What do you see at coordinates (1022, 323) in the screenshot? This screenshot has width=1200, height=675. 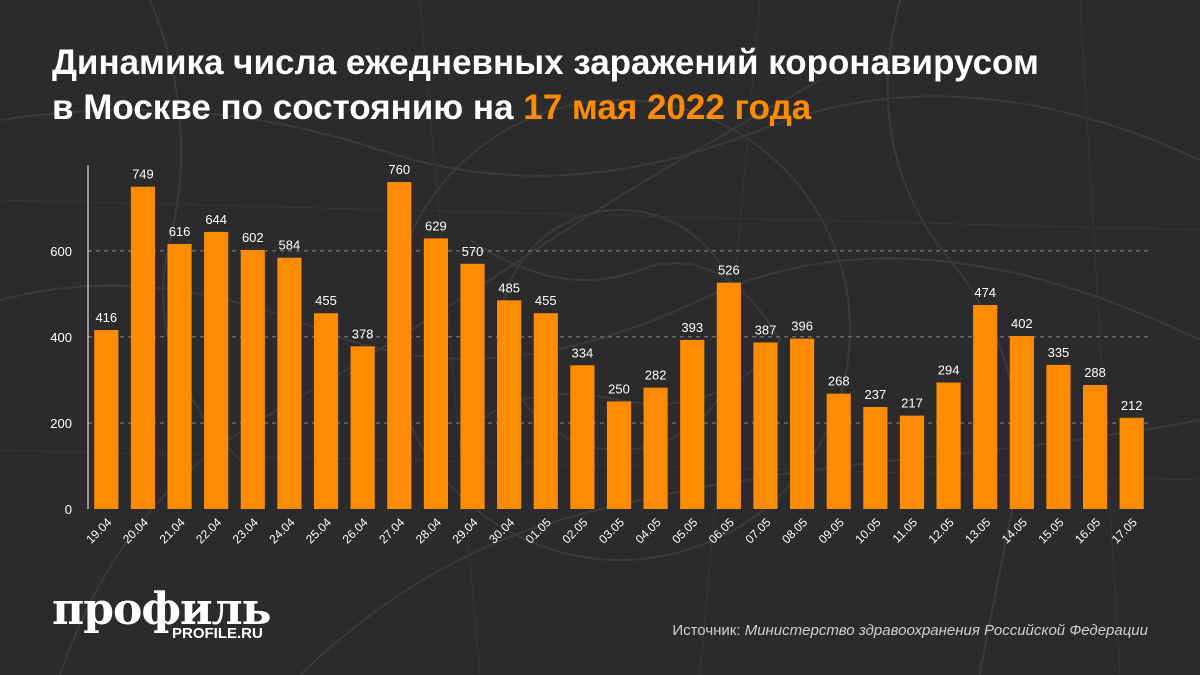 I see `data-label: 402` at bounding box center [1022, 323].